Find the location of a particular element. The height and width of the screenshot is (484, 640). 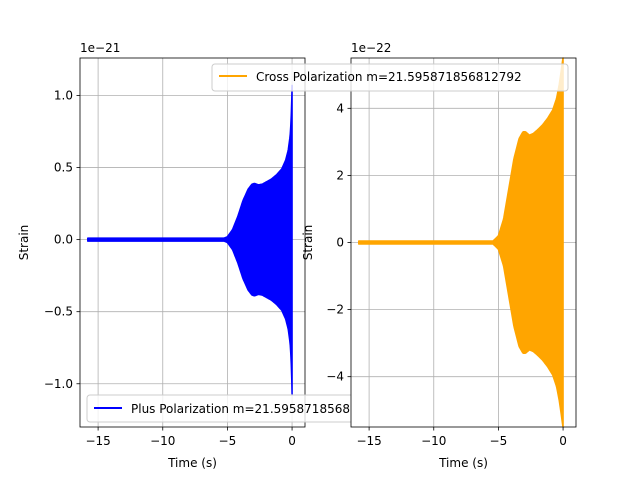

y-tick-label: 1.0 is located at coordinates (63, 95).